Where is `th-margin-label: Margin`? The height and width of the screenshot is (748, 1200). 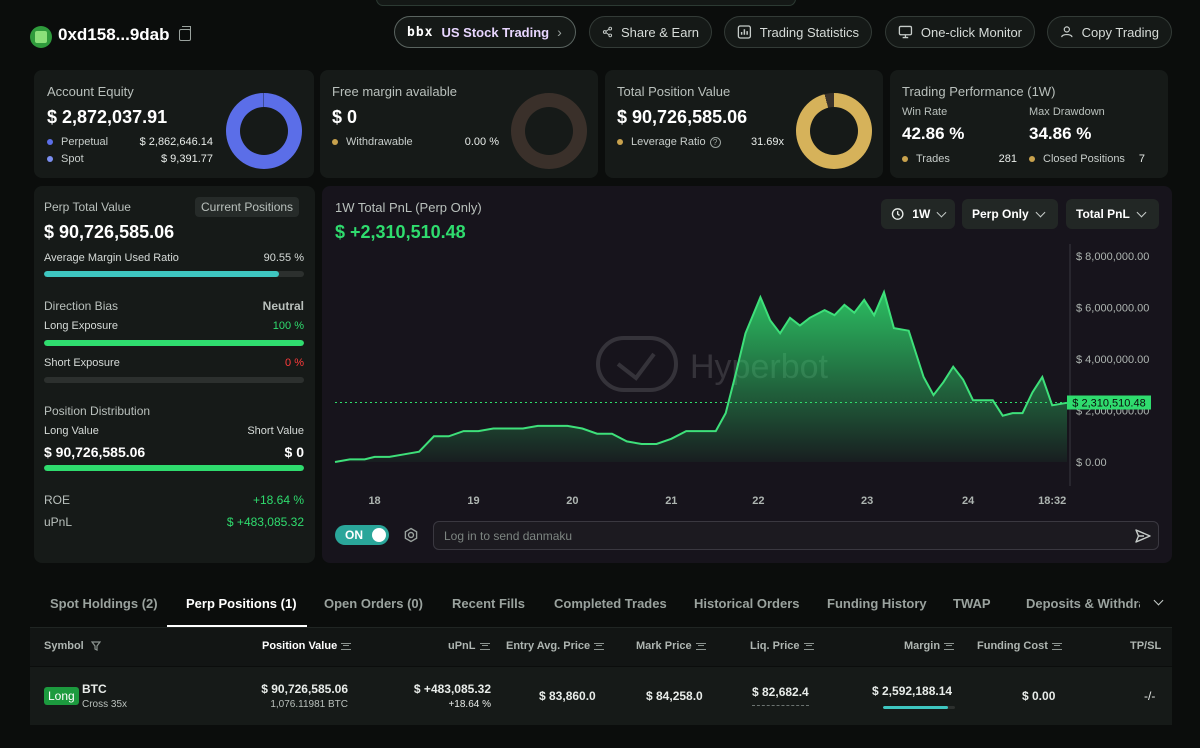
th-margin-label: Margin is located at coordinates (922, 646).